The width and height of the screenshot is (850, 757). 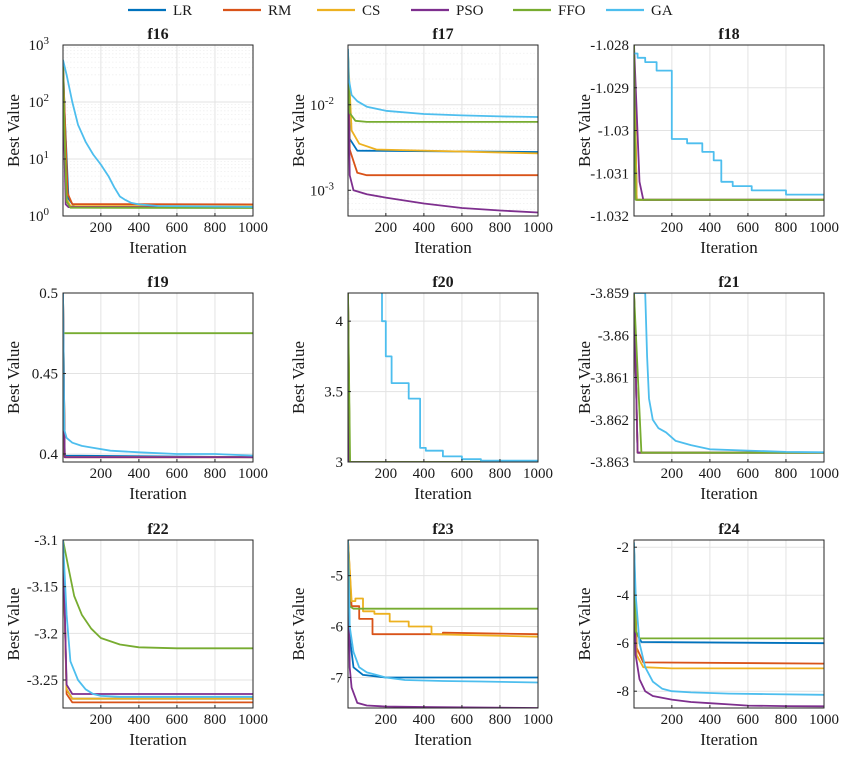 I want to click on y-tick-label: 10⁰, so click(x=39, y=215).